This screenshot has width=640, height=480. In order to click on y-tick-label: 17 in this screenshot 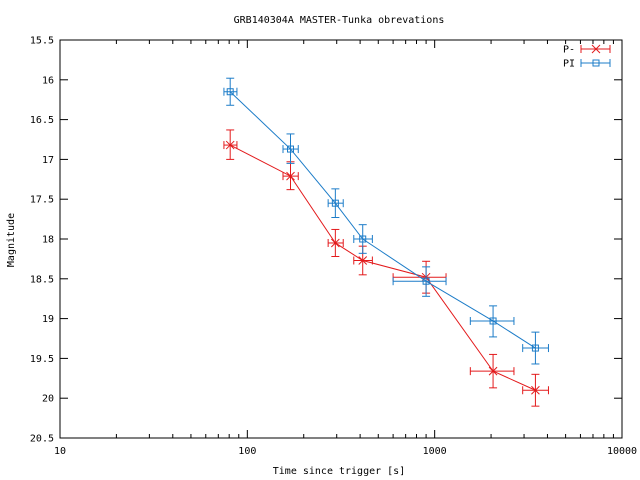, I will do `click(48, 160)`.